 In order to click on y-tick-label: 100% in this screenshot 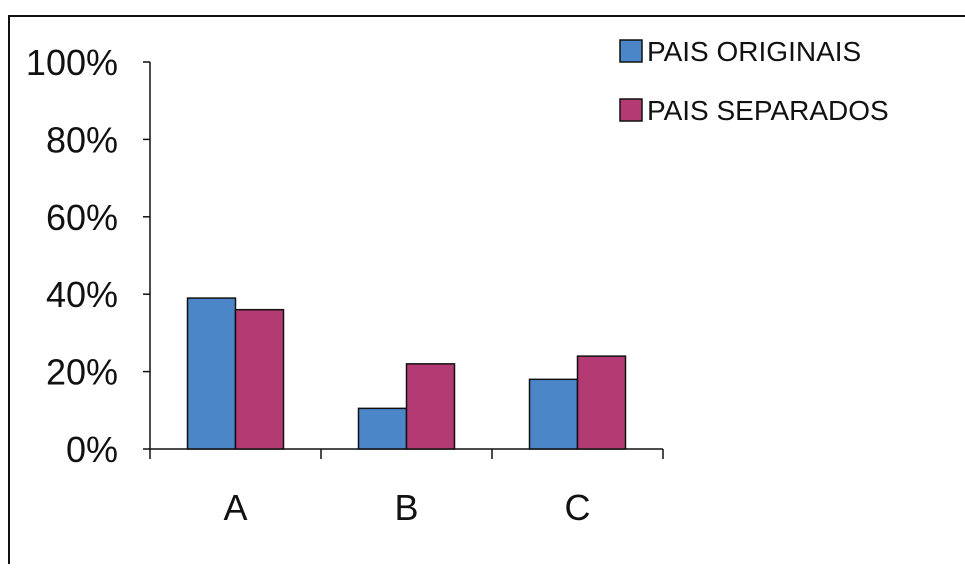, I will do `click(72, 62)`.